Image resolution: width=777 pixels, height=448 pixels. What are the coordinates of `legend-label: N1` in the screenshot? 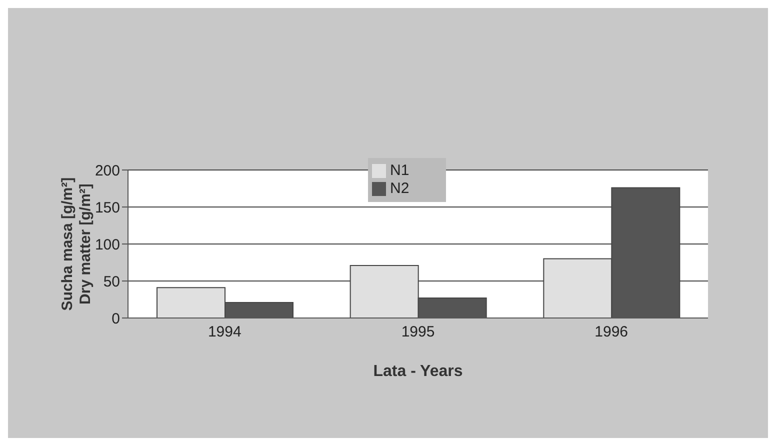 It's located at (400, 170).